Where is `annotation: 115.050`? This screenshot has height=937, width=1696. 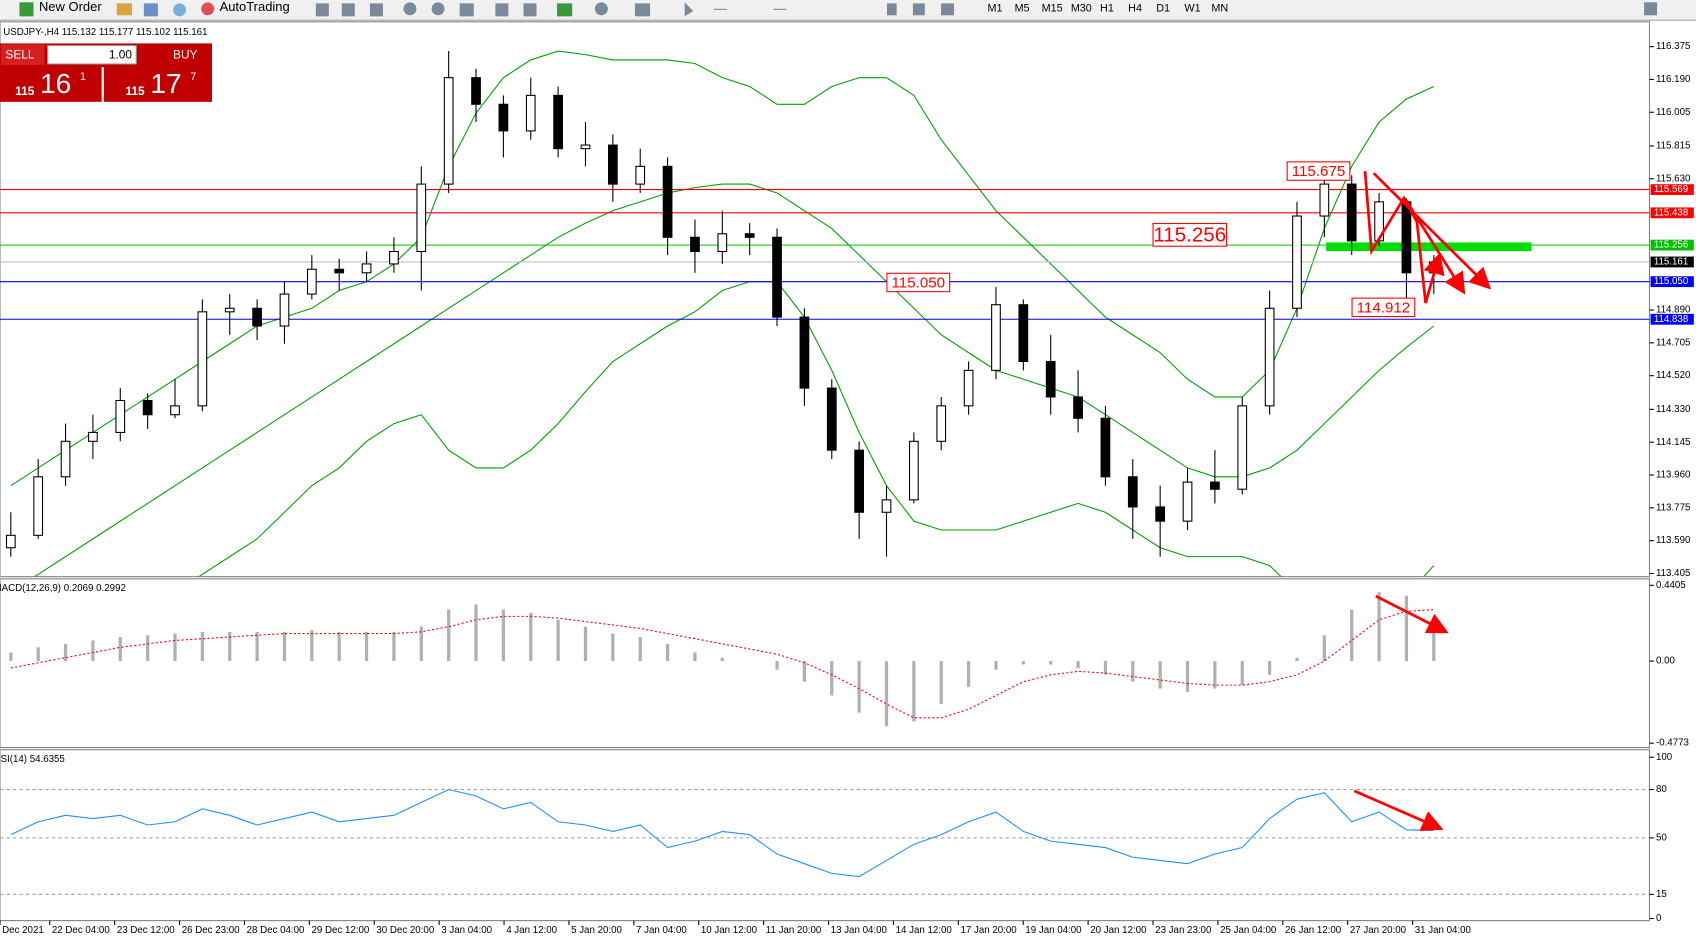
annotation: 115.050 is located at coordinates (919, 283).